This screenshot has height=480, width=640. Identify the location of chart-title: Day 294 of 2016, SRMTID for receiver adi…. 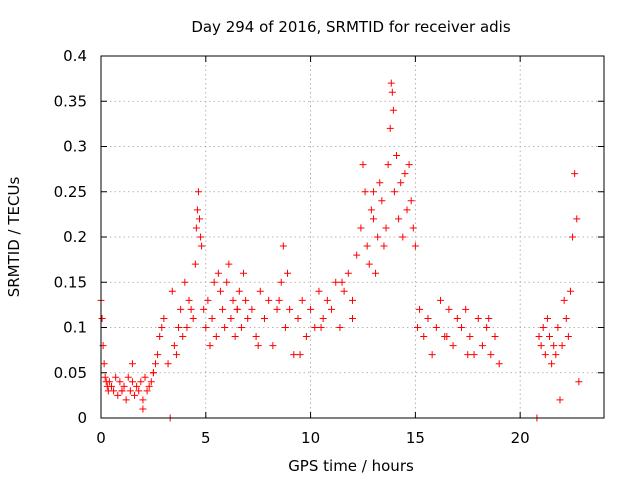
(351, 27).